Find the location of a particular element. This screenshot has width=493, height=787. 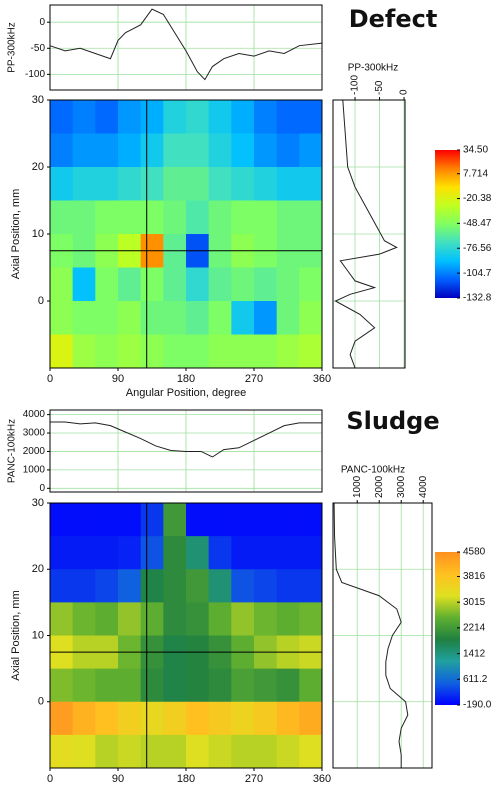

y-tick-label: 20 is located at coordinates (38, 569).